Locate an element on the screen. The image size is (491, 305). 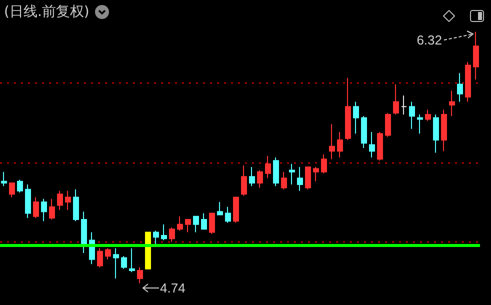
annotation: 4.74 is located at coordinates (173, 288).